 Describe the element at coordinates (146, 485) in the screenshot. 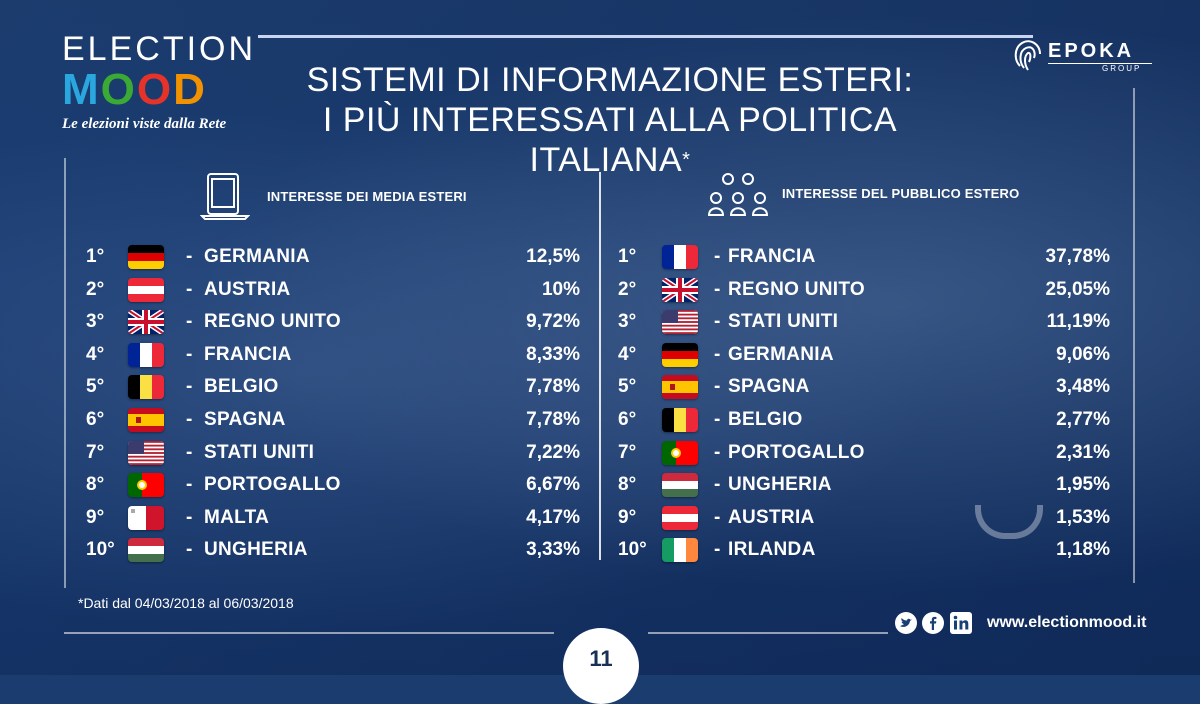

I see `flag-pt-icon` at that location.